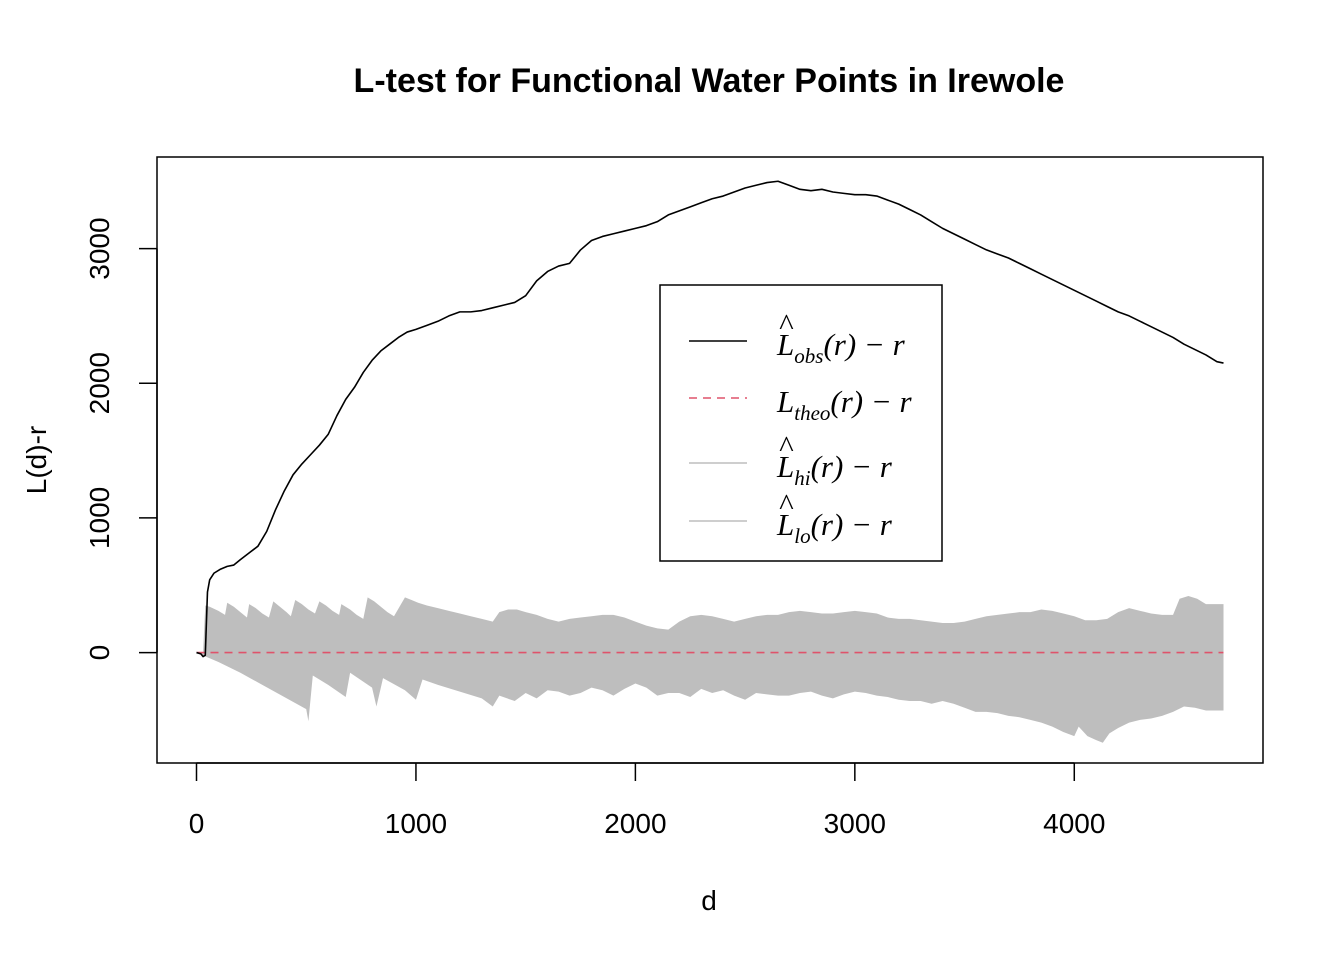 The width and height of the screenshot is (1344, 960). Describe the element at coordinates (785, 504) in the screenshot. I see `legend-hat-lo: ^` at that location.